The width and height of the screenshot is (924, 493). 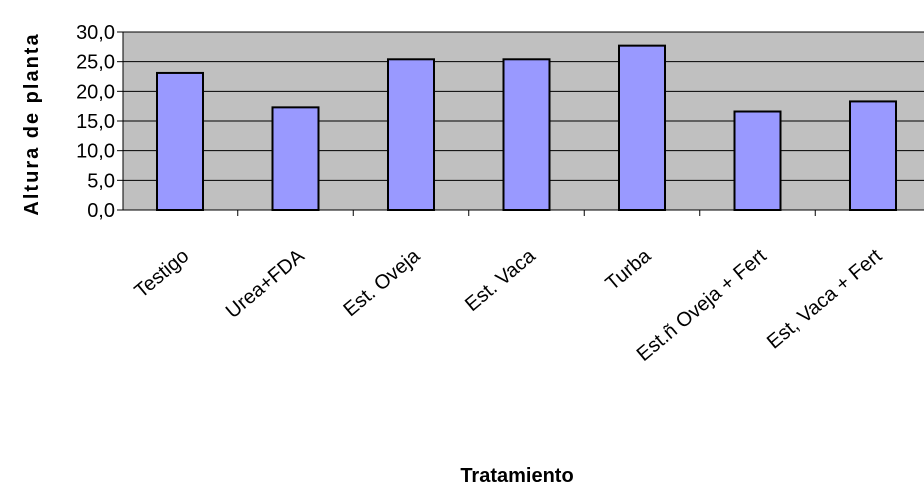 What do you see at coordinates (95, 92) in the screenshot?
I see `y-tick-label: 20,0` at bounding box center [95, 92].